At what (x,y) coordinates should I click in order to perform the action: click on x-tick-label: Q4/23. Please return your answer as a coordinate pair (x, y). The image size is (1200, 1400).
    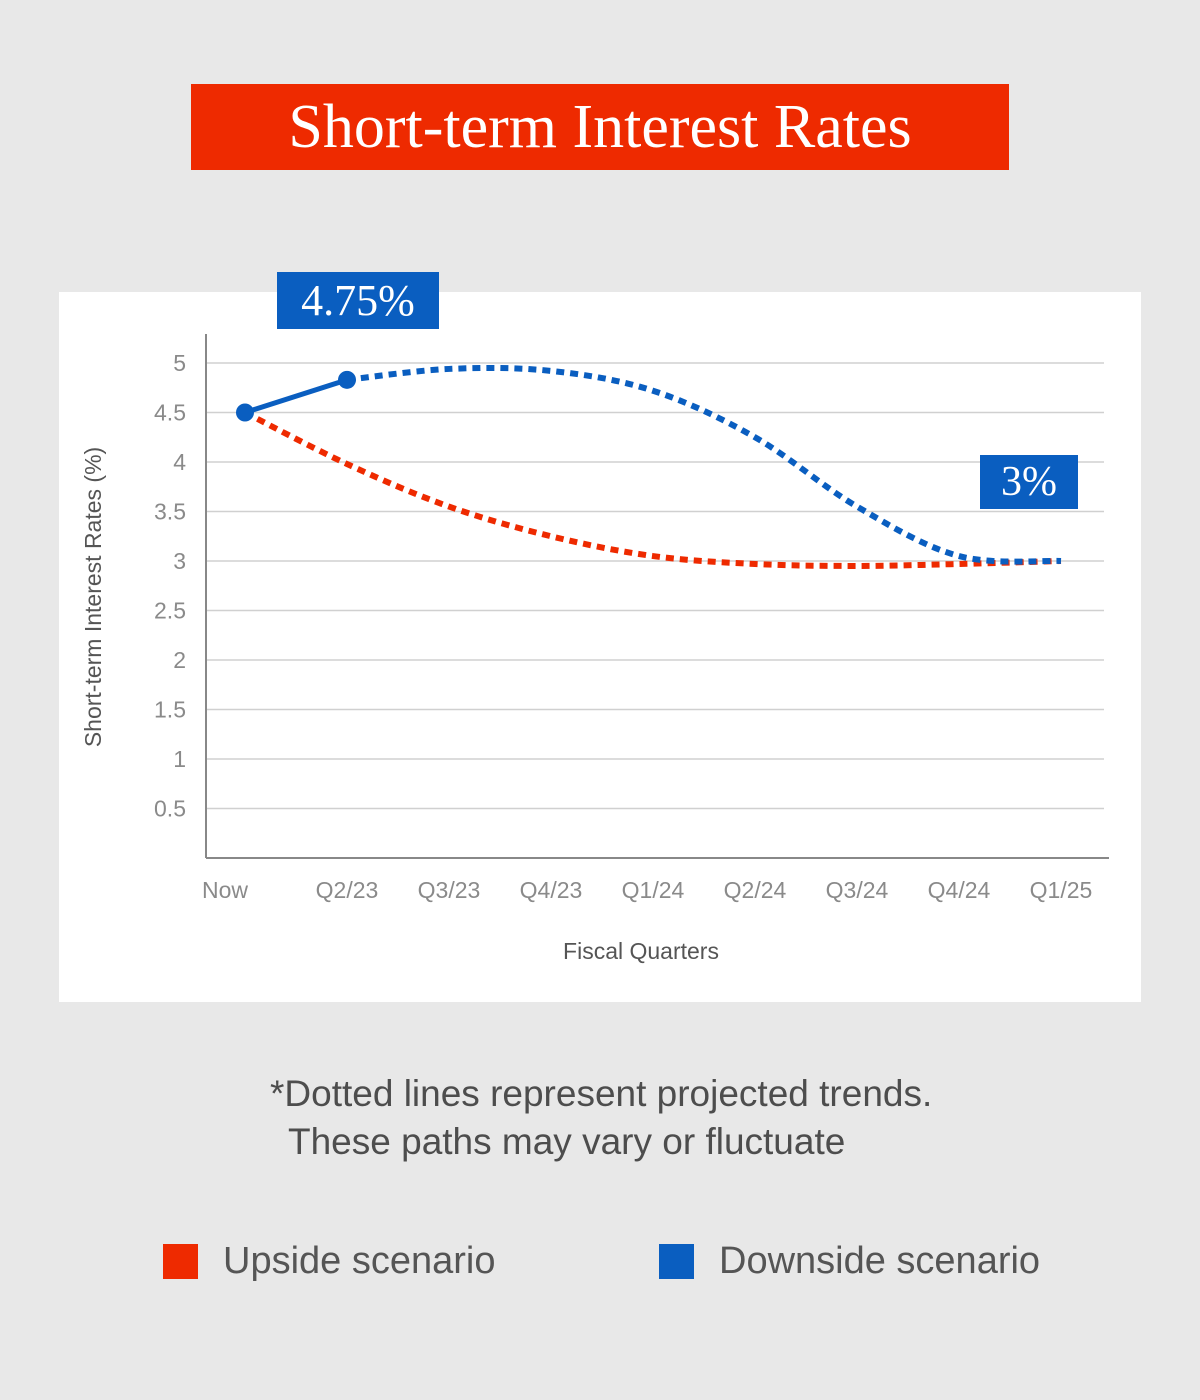
    Looking at the image, I should click on (551, 890).